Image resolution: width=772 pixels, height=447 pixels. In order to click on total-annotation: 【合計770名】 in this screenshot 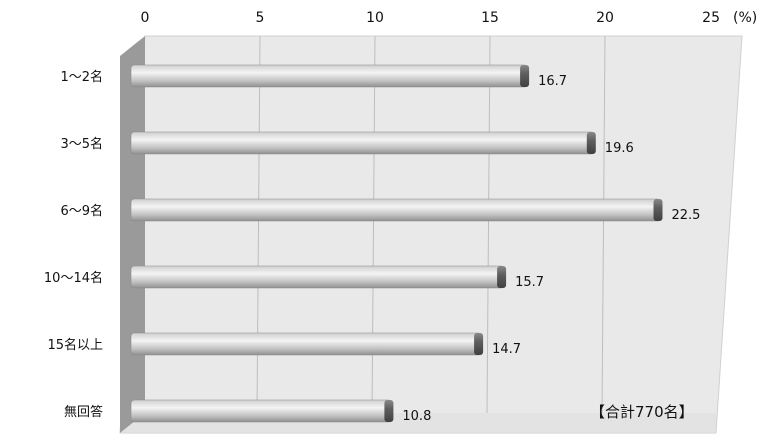, I will do `click(642, 412)`.